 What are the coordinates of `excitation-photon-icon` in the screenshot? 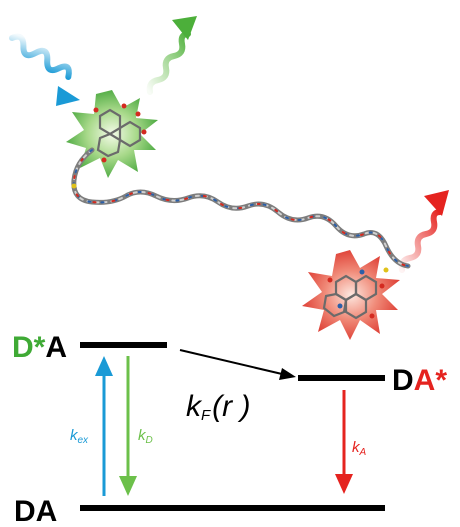 It's located at (44, 69).